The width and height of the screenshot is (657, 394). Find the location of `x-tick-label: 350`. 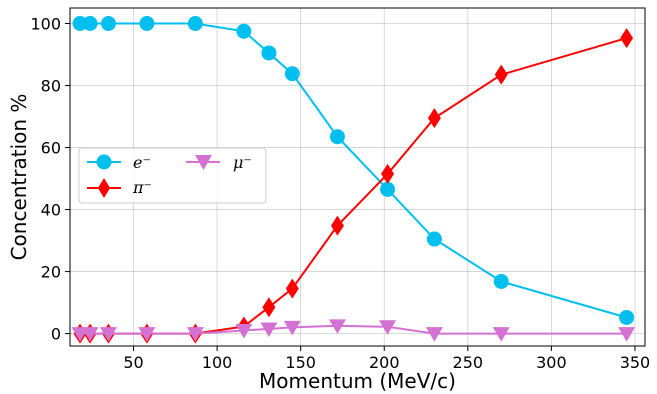

x-tick-label: 350 is located at coordinates (635, 362).